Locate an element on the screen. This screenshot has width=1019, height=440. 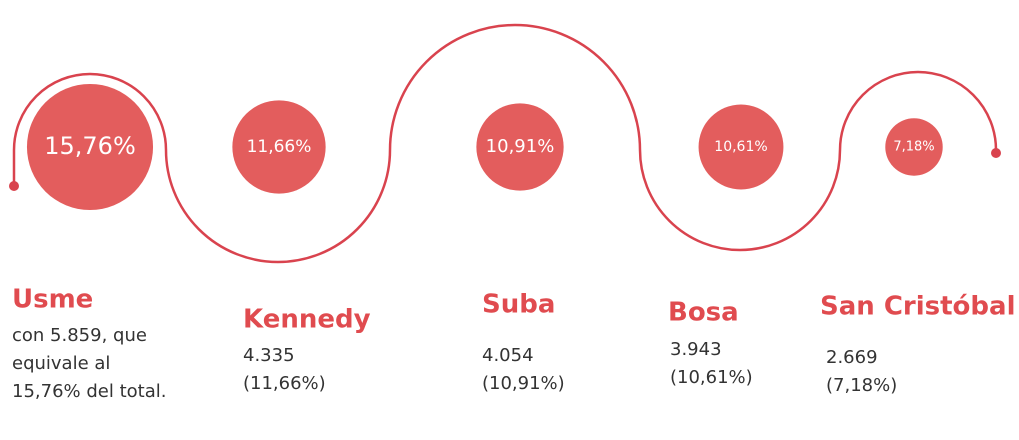
district-name: Kennedy is located at coordinates (307, 320).